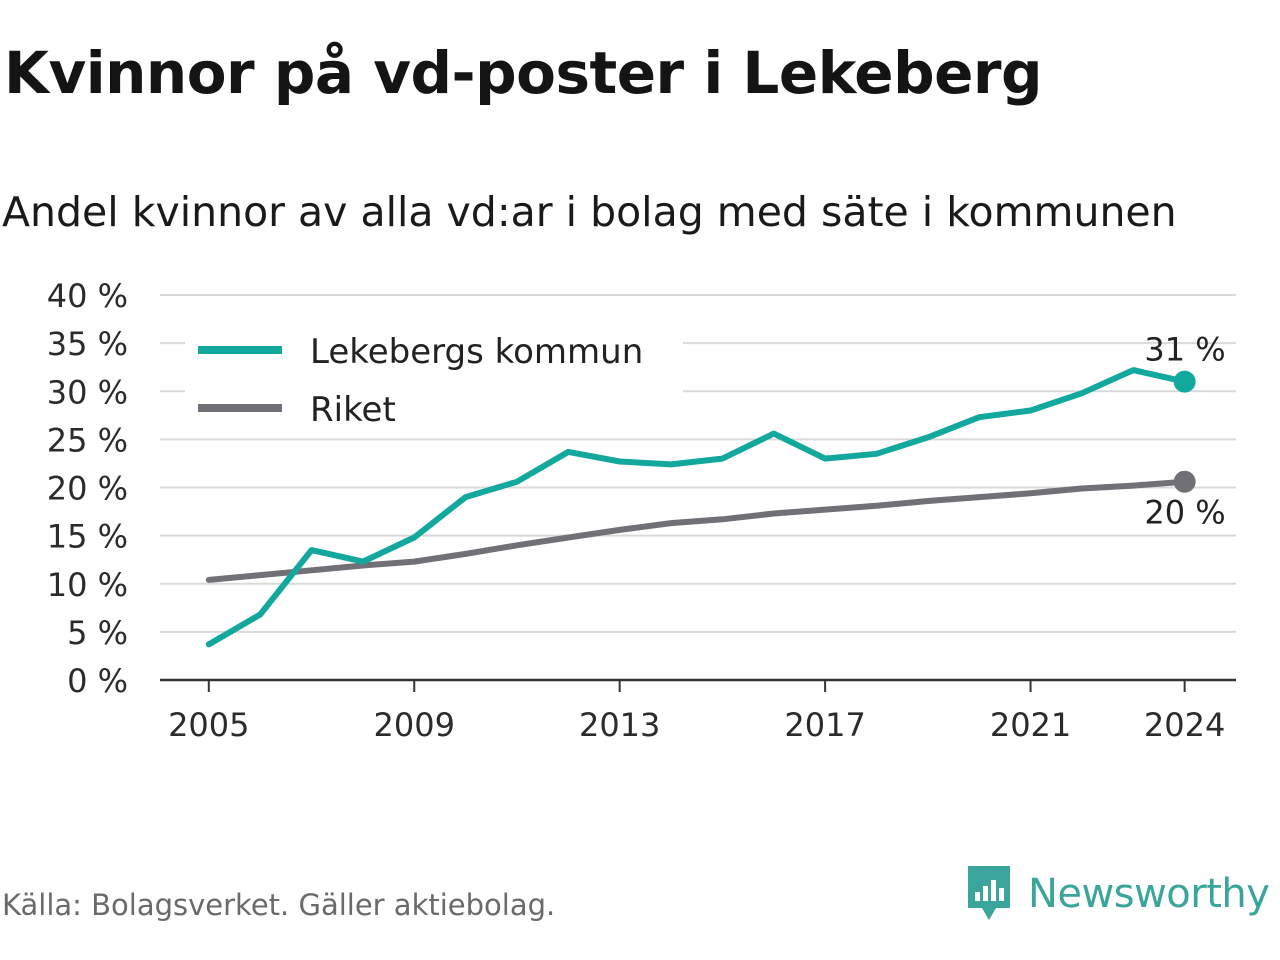  Describe the element at coordinates (1184, 725) in the screenshot. I see `x-tick-label: 2024` at that location.